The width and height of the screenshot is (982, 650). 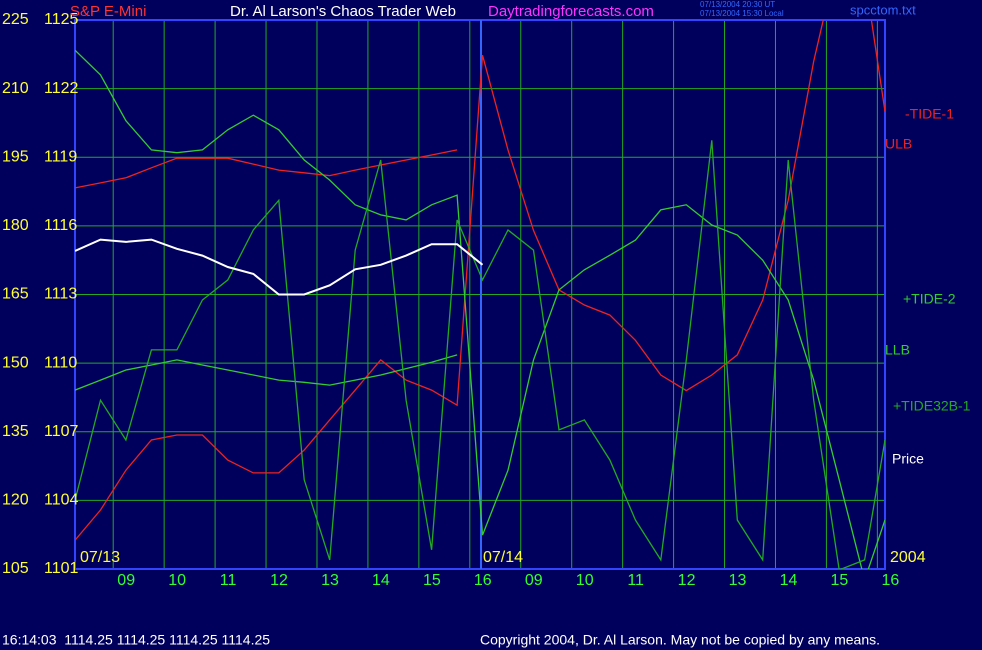 I want to click on y2-tick-label: 1101, so click(x=61, y=568).